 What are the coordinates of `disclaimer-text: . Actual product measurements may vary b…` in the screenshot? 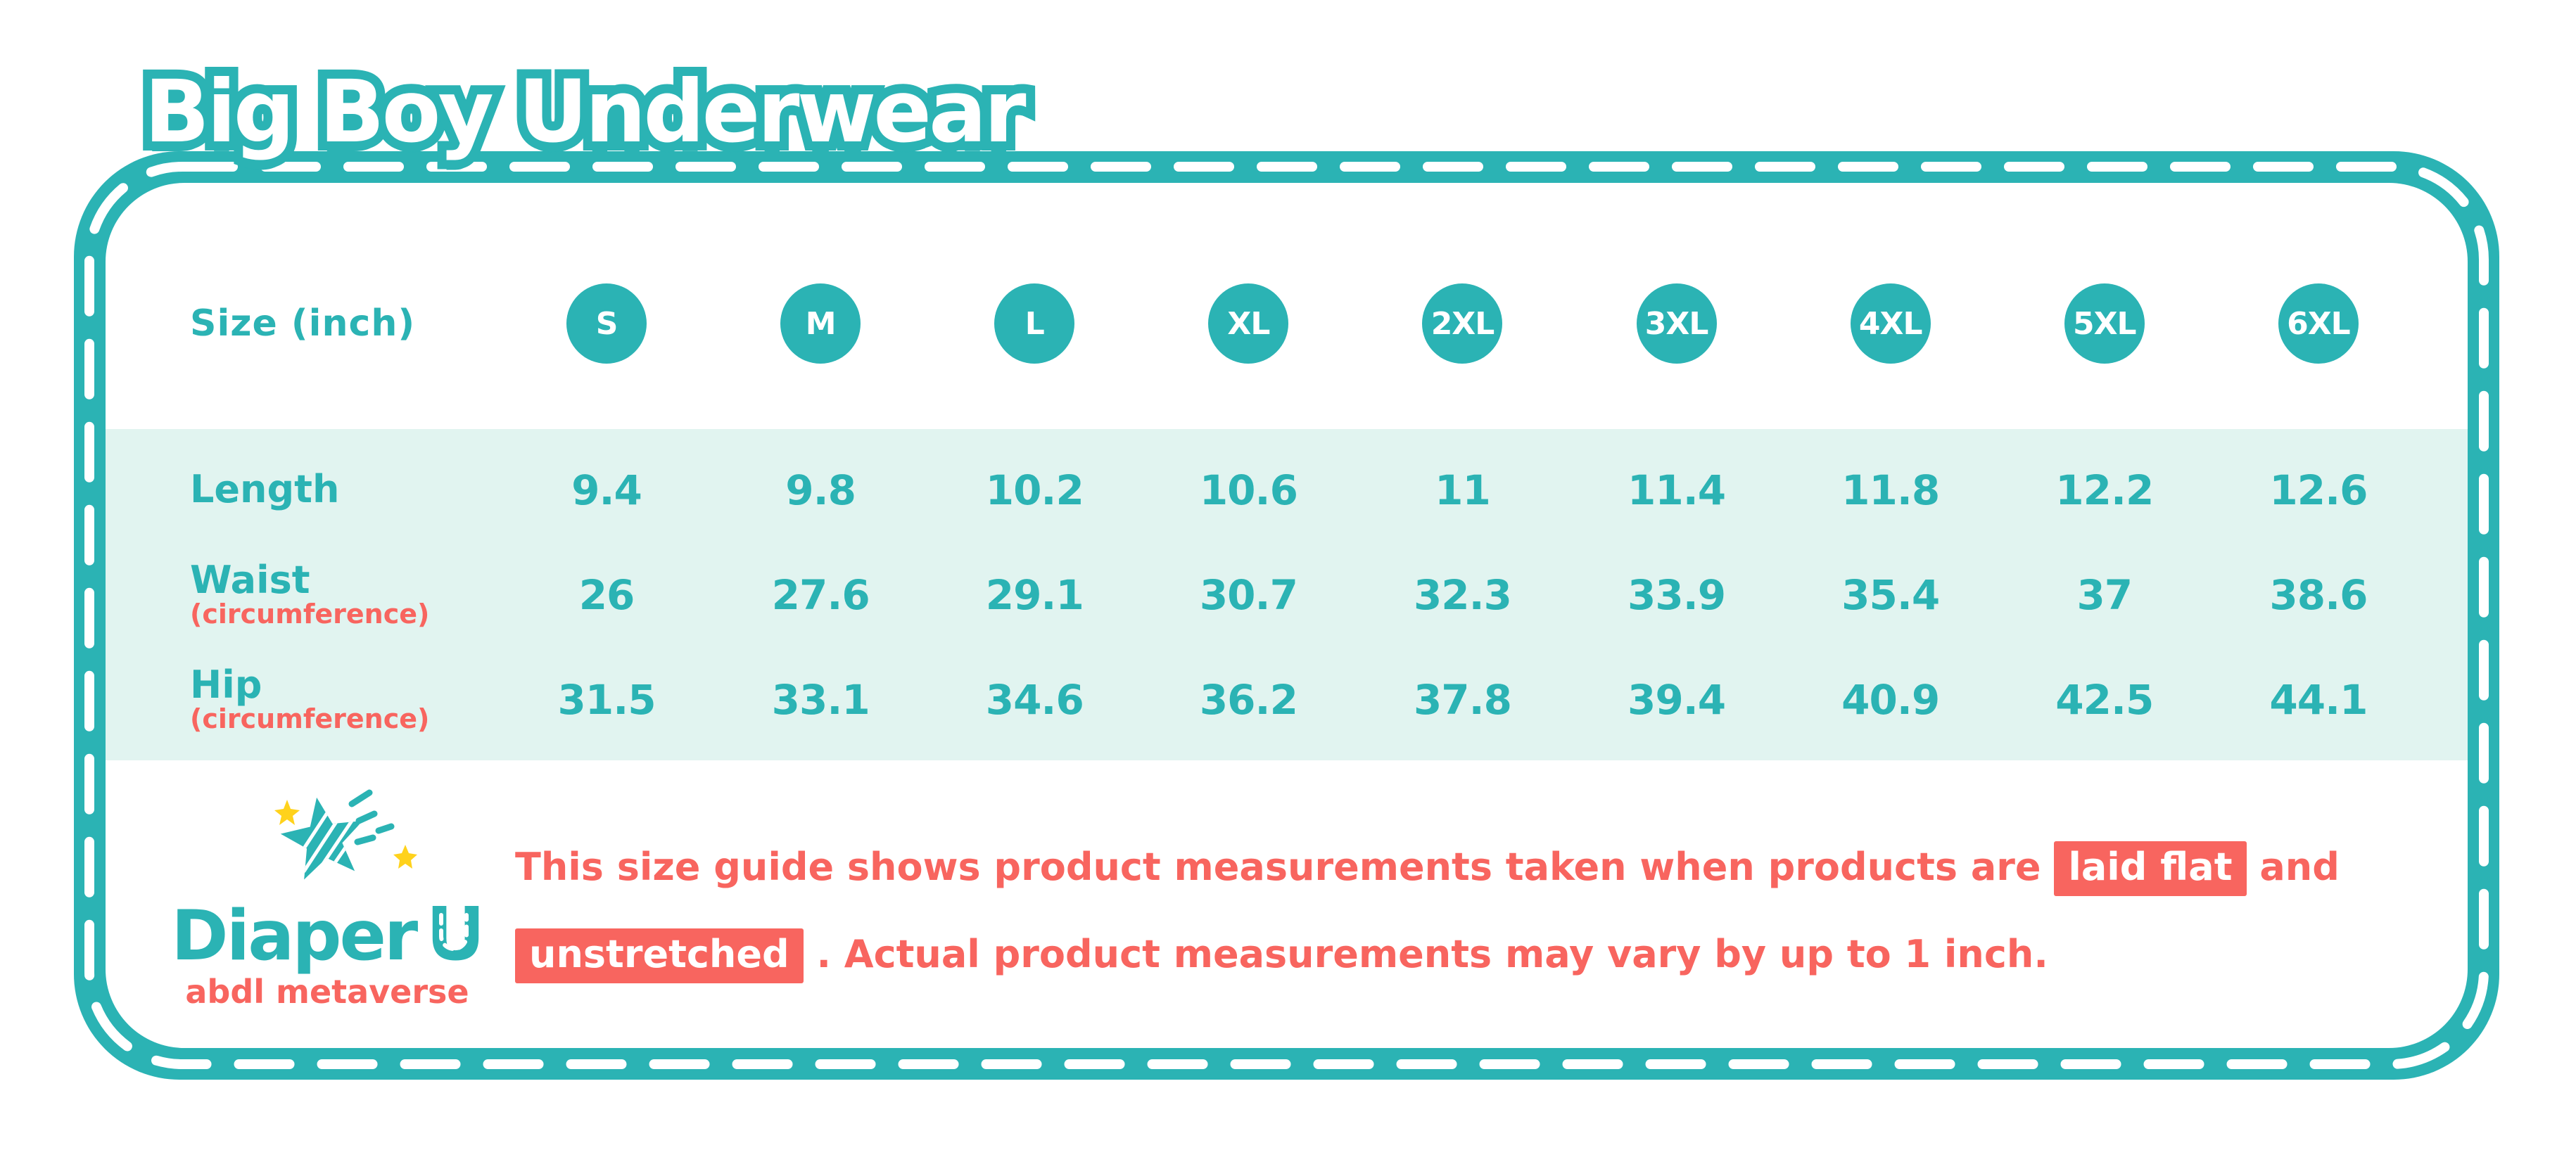 It's located at (1432, 954).